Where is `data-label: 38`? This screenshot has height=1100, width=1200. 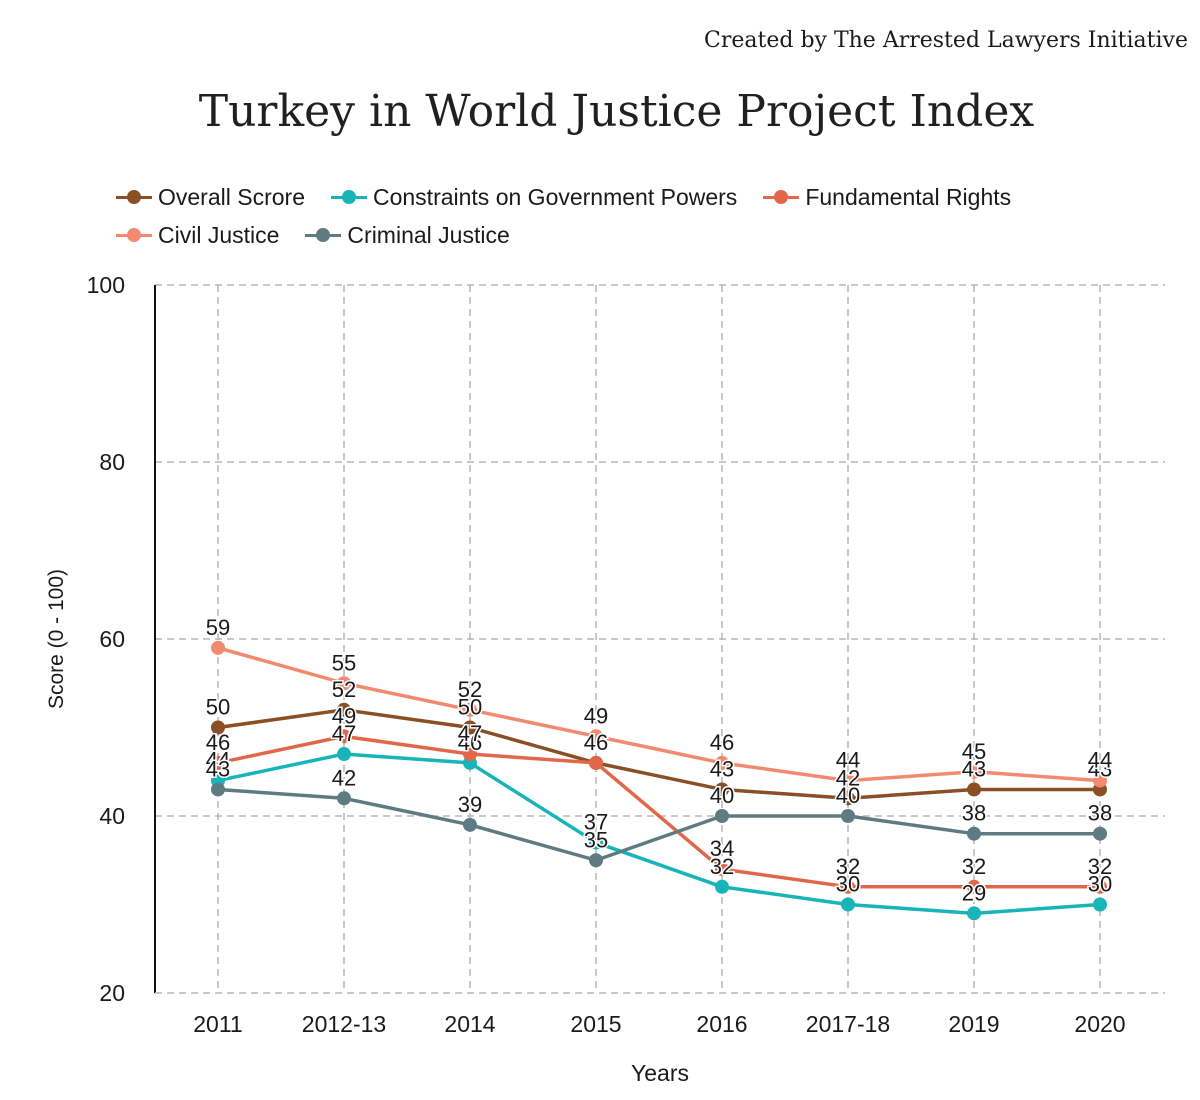 data-label: 38 is located at coordinates (974, 813).